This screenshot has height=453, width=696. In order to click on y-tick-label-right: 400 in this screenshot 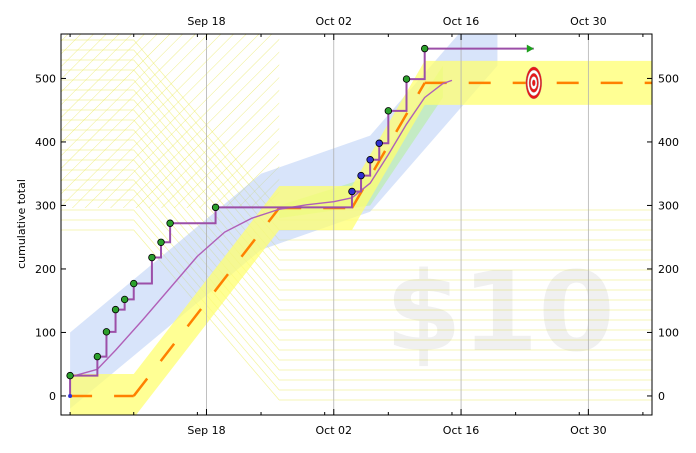, I will do `click(668, 142)`.